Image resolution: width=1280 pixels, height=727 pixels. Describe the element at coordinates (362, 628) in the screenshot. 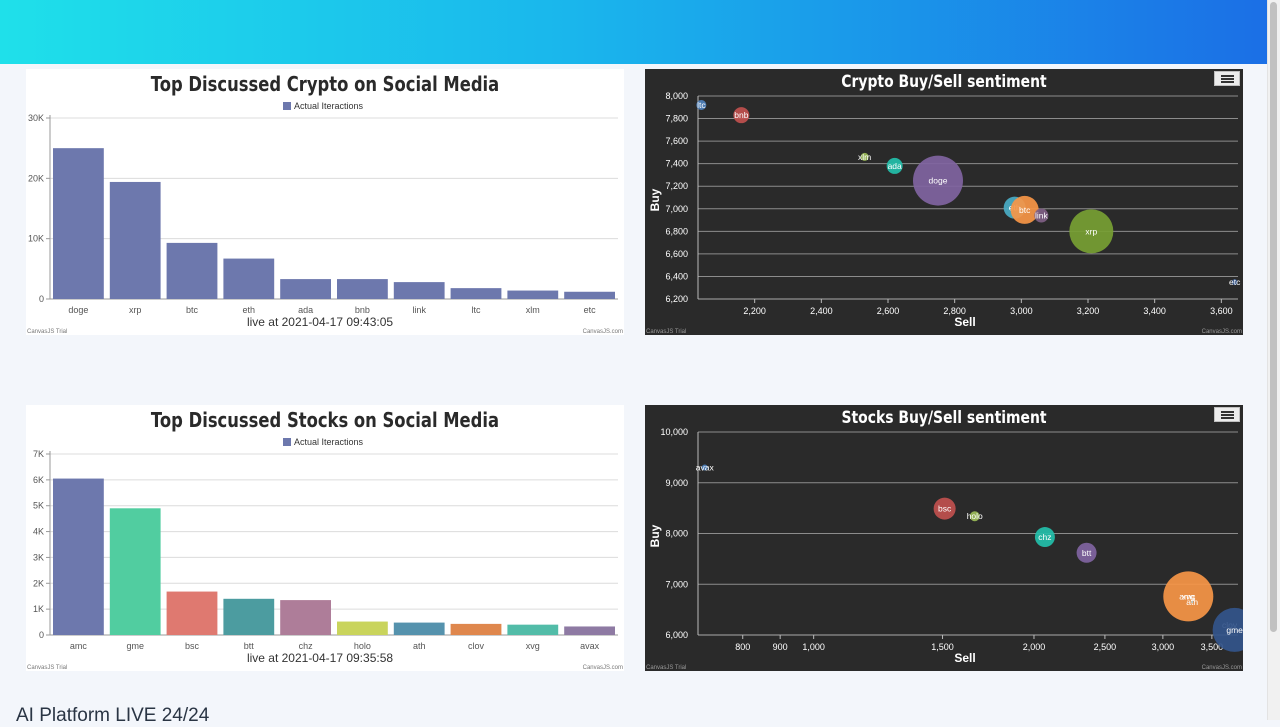

I see `bar-holo` at that location.